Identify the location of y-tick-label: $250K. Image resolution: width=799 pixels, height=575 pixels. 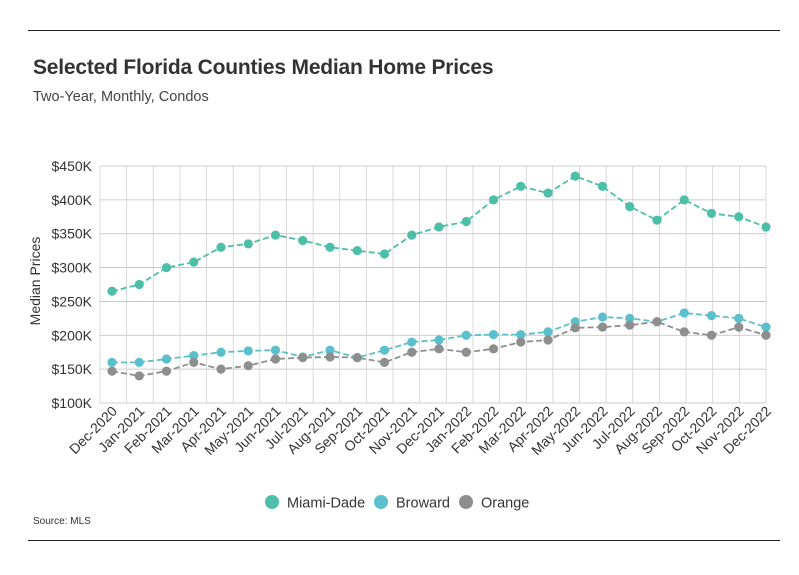
(72, 301).